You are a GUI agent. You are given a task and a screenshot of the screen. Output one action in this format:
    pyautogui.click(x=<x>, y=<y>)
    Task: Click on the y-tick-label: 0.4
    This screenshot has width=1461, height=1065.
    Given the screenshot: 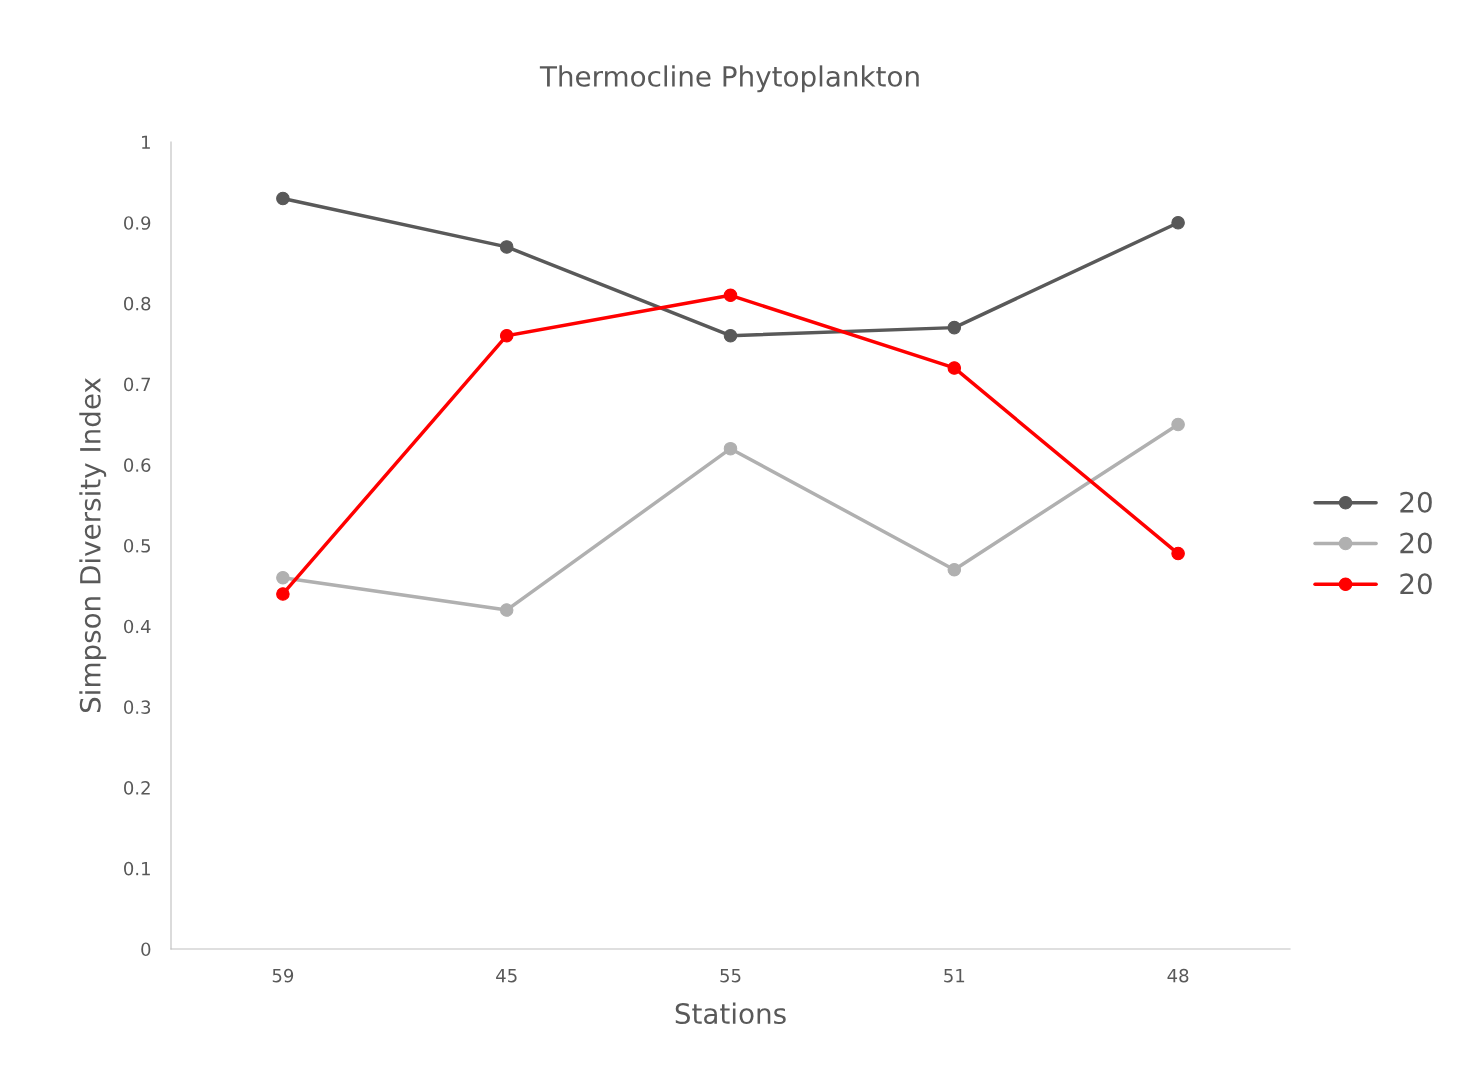 What is the action you would take?
    pyautogui.click(x=137, y=626)
    